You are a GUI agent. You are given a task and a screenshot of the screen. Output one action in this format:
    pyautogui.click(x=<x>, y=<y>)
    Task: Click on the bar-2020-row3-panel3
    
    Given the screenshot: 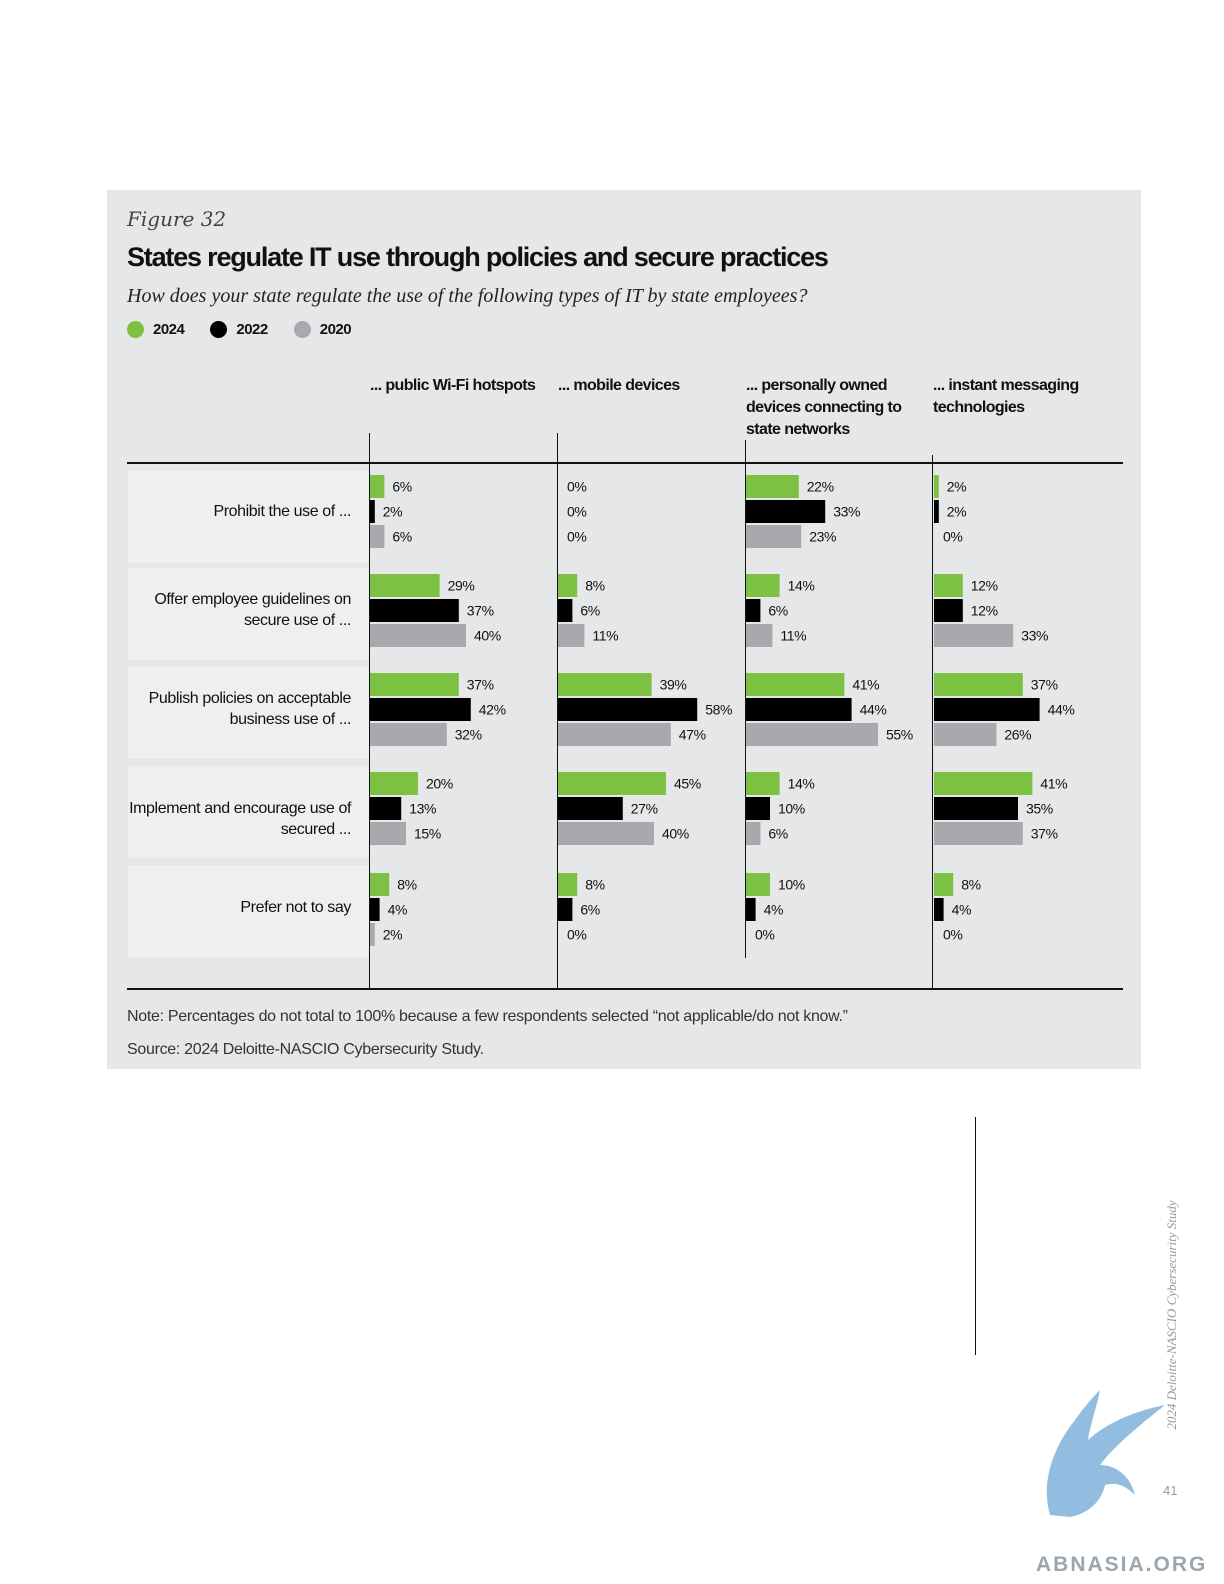 What is the action you would take?
    pyautogui.click(x=812, y=734)
    